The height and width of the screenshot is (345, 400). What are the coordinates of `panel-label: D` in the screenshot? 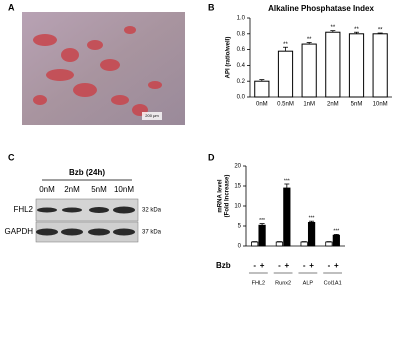 It's located at (211, 157).